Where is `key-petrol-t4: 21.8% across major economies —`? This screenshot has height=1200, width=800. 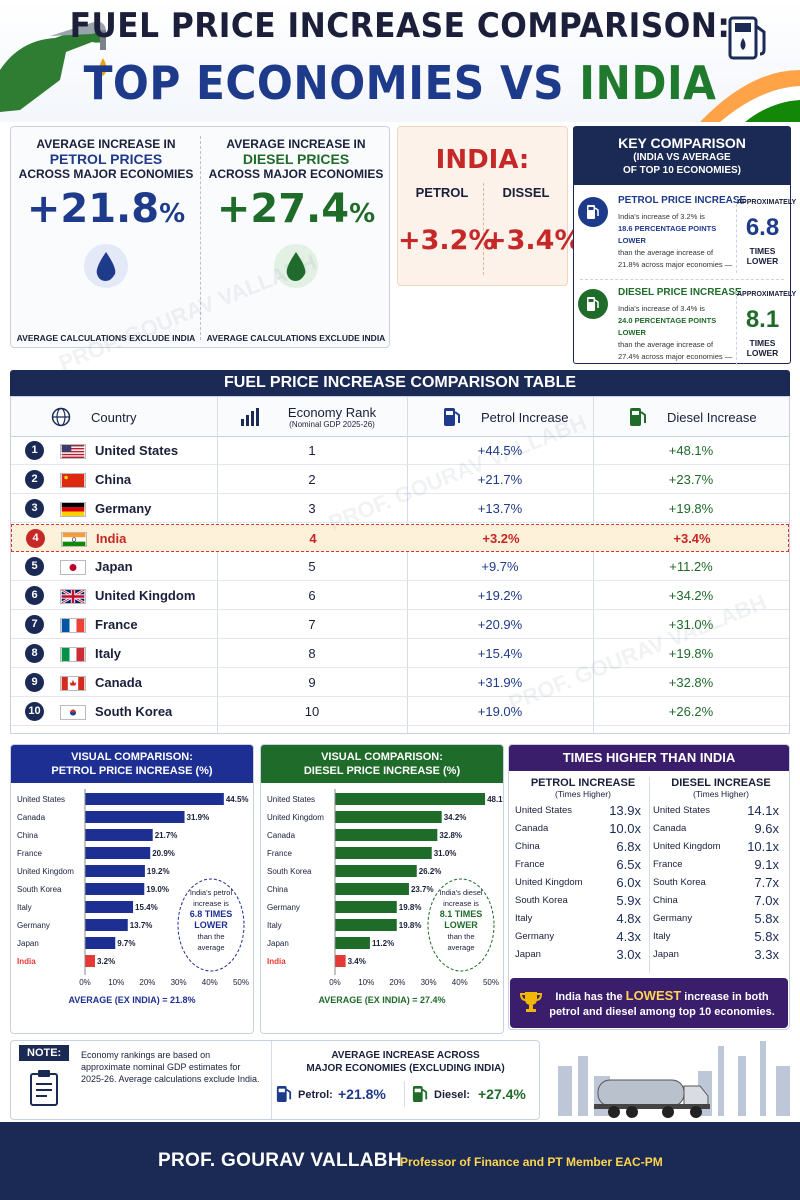
key-petrol-t4: 21.8% across major economies — is located at coordinates (675, 264).